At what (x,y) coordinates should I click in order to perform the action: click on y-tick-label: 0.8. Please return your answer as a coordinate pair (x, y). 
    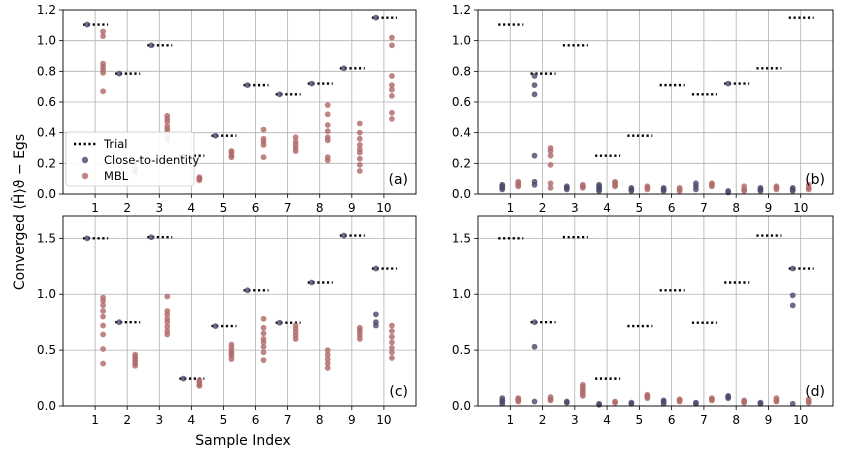
    Looking at the image, I should click on (46, 71).